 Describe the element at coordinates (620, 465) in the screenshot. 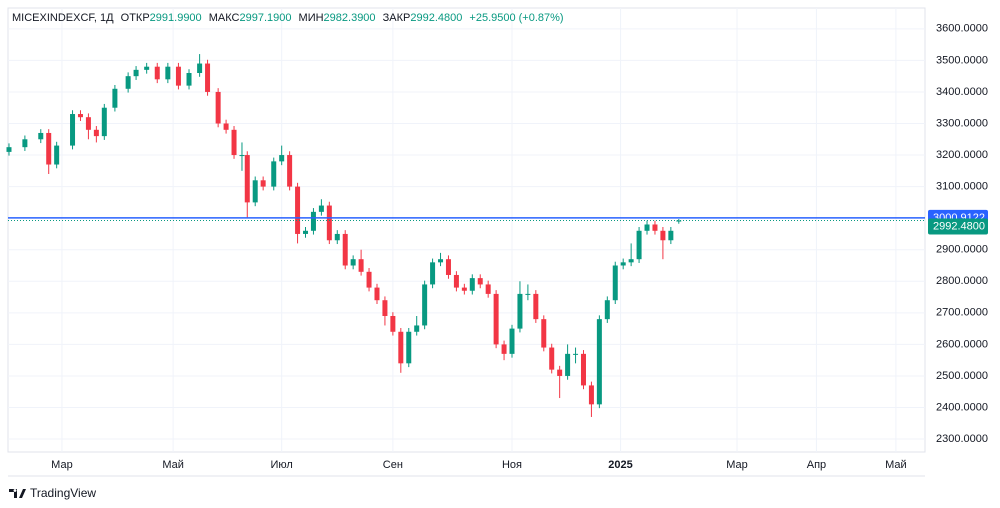

I see `x-tick-label: 2025` at that location.